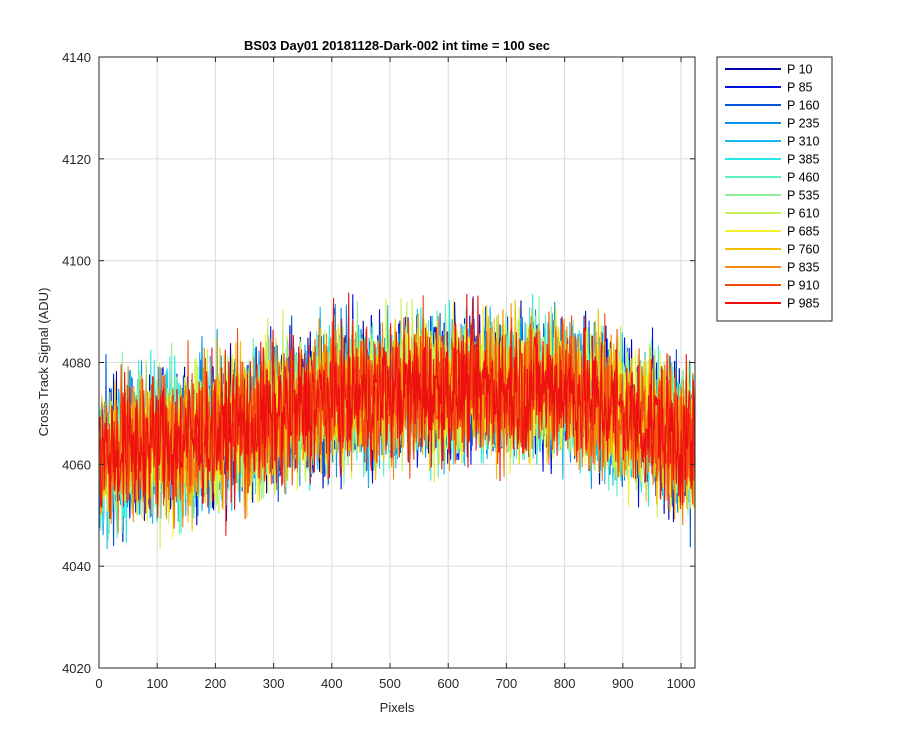 This screenshot has width=900, height=750. Describe the element at coordinates (803, 160) in the screenshot. I see `legend-label: P 385` at that location.